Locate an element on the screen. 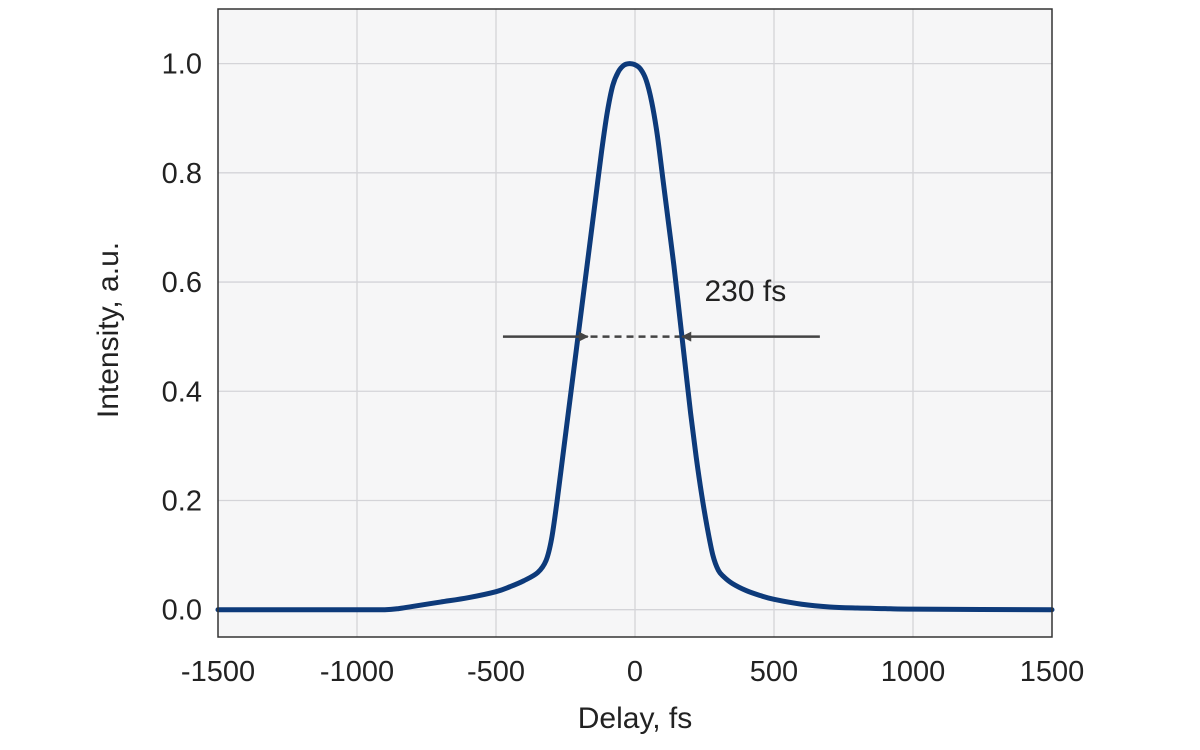 The width and height of the screenshot is (1200, 750). y-axis-ticks: 0.0 0.2 0.4 0.6 0.8 1.0 is located at coordinates (182, 338).